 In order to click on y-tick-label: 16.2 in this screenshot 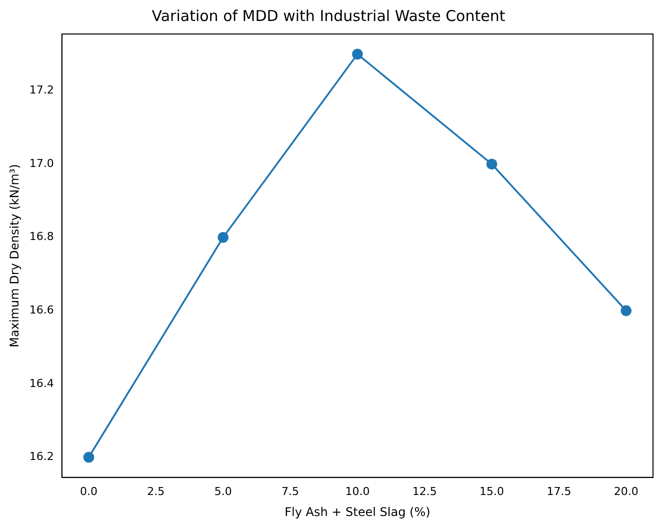, I will do `click(41, 457)`.